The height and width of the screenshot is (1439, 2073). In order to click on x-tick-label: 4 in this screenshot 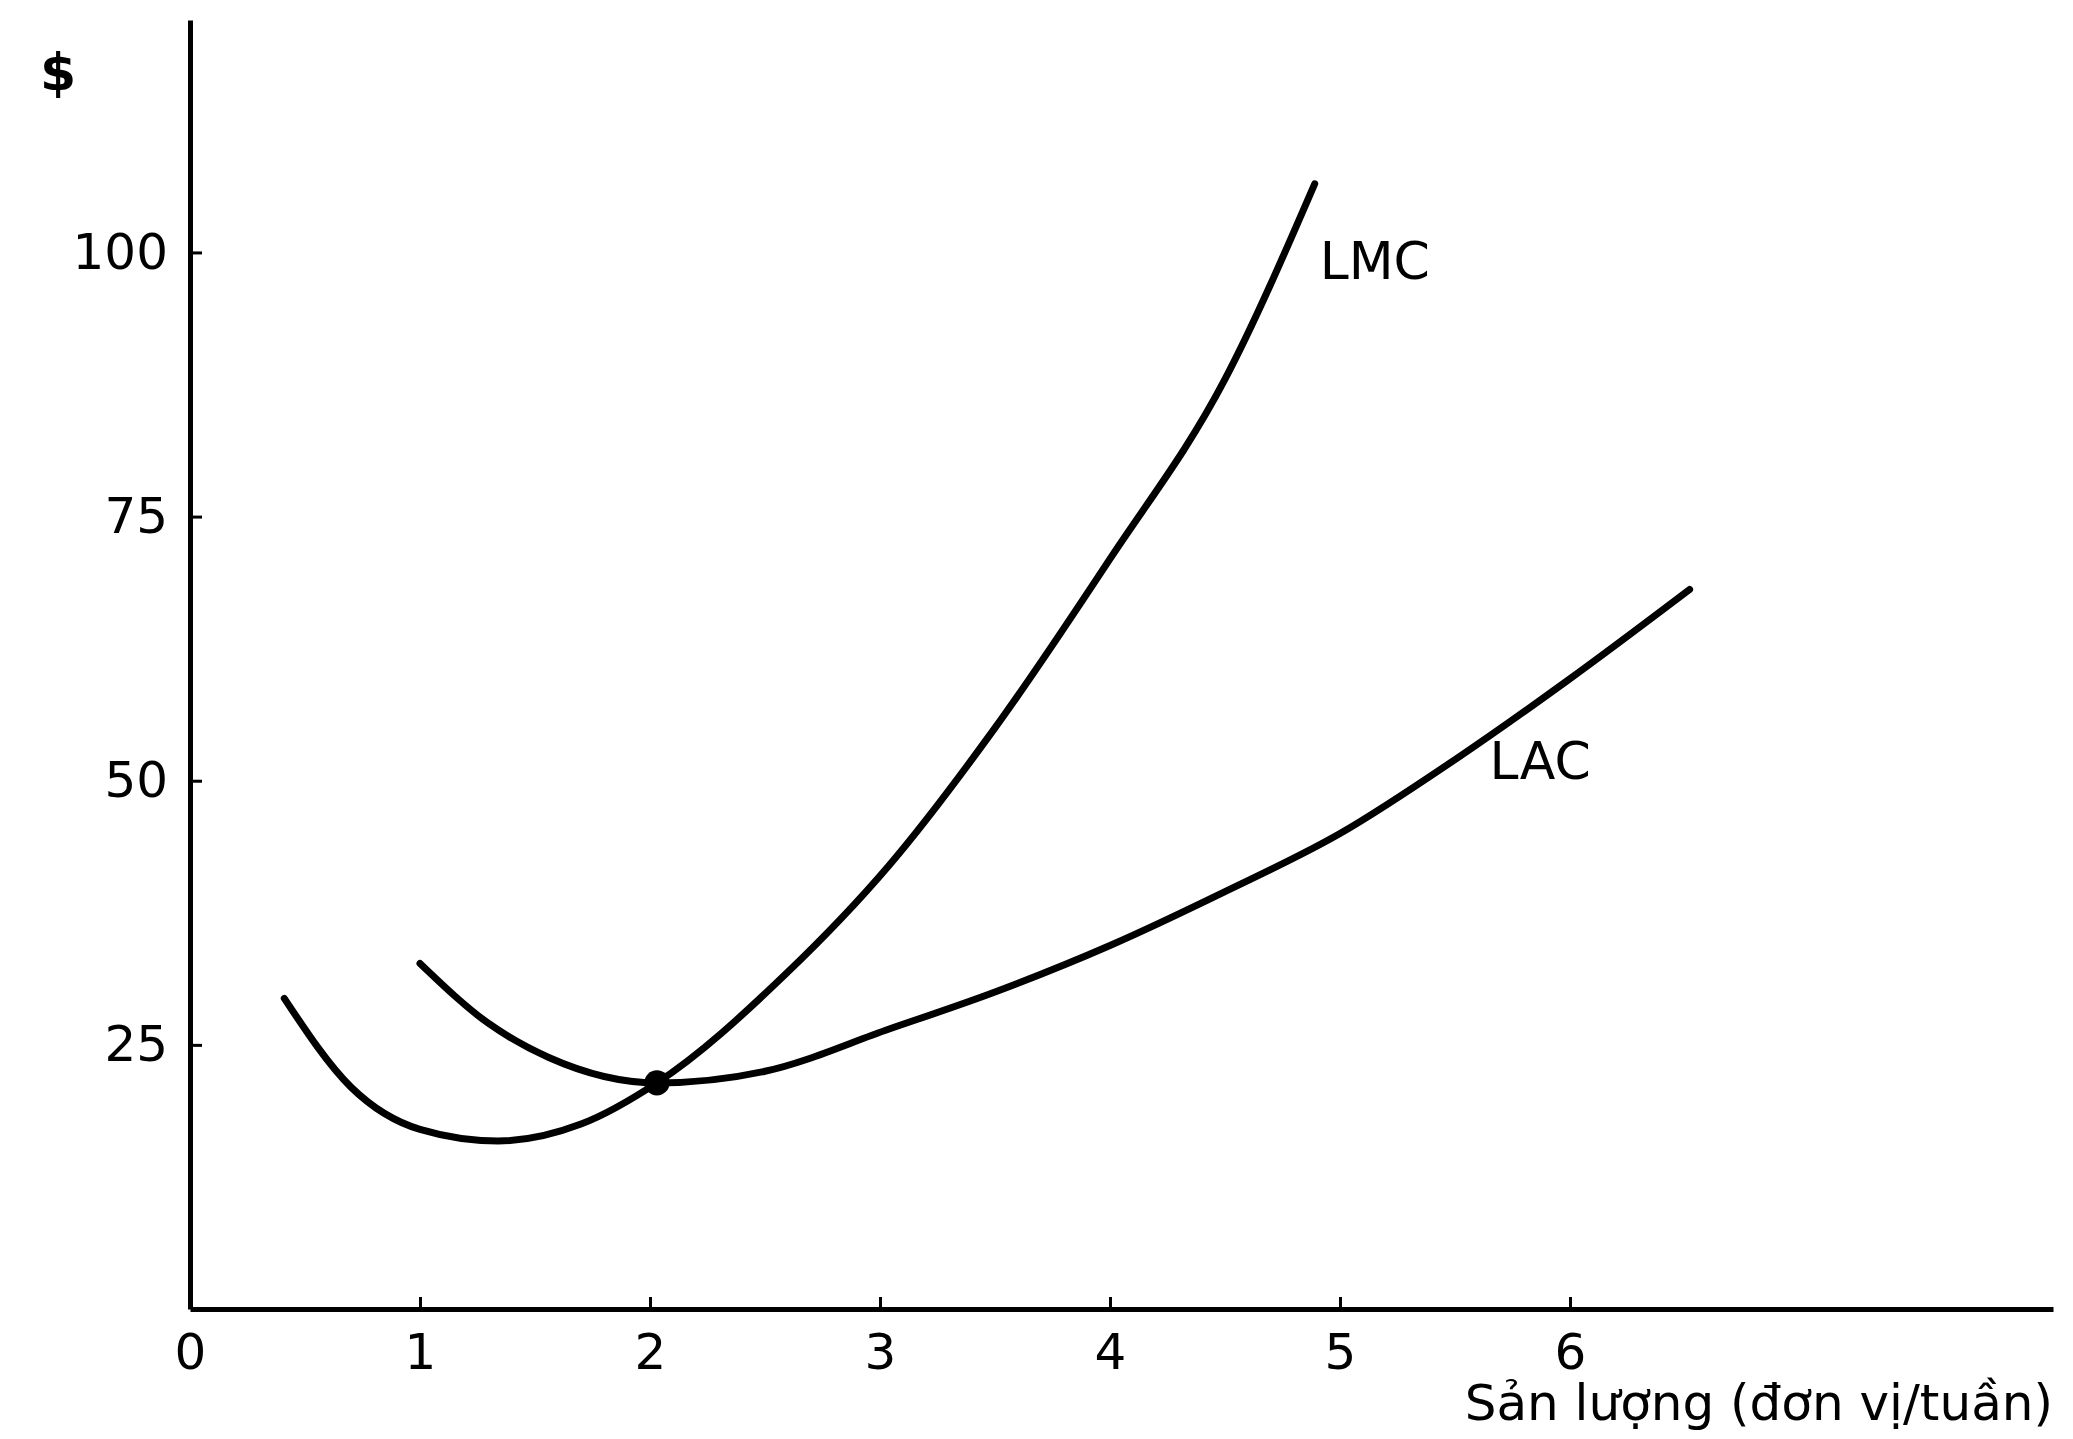, I will do `click(1110, 1351)`.